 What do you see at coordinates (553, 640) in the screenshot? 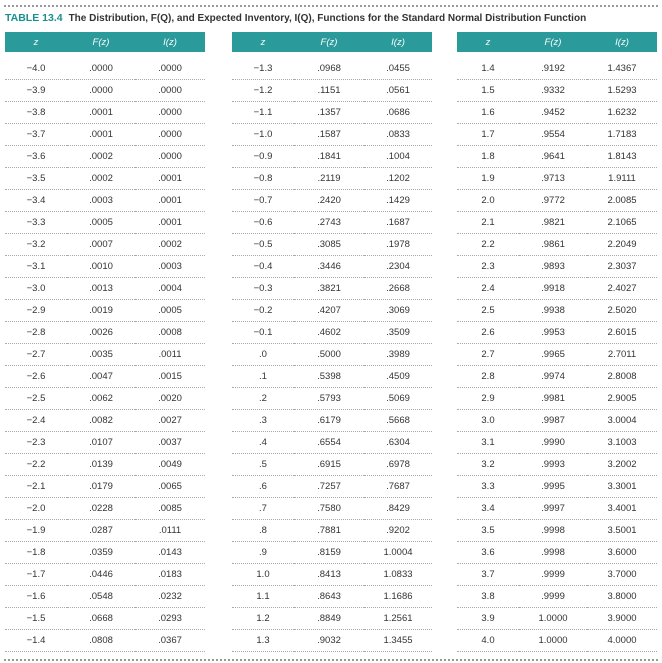
I see `cell: 1.0000` at bounding box center [553, 640].